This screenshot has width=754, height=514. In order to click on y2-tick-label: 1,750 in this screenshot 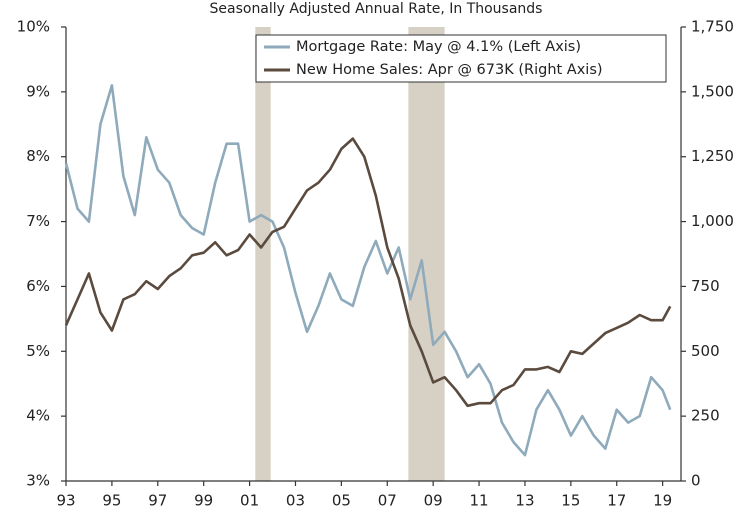, I will do `click(712, 27)`.